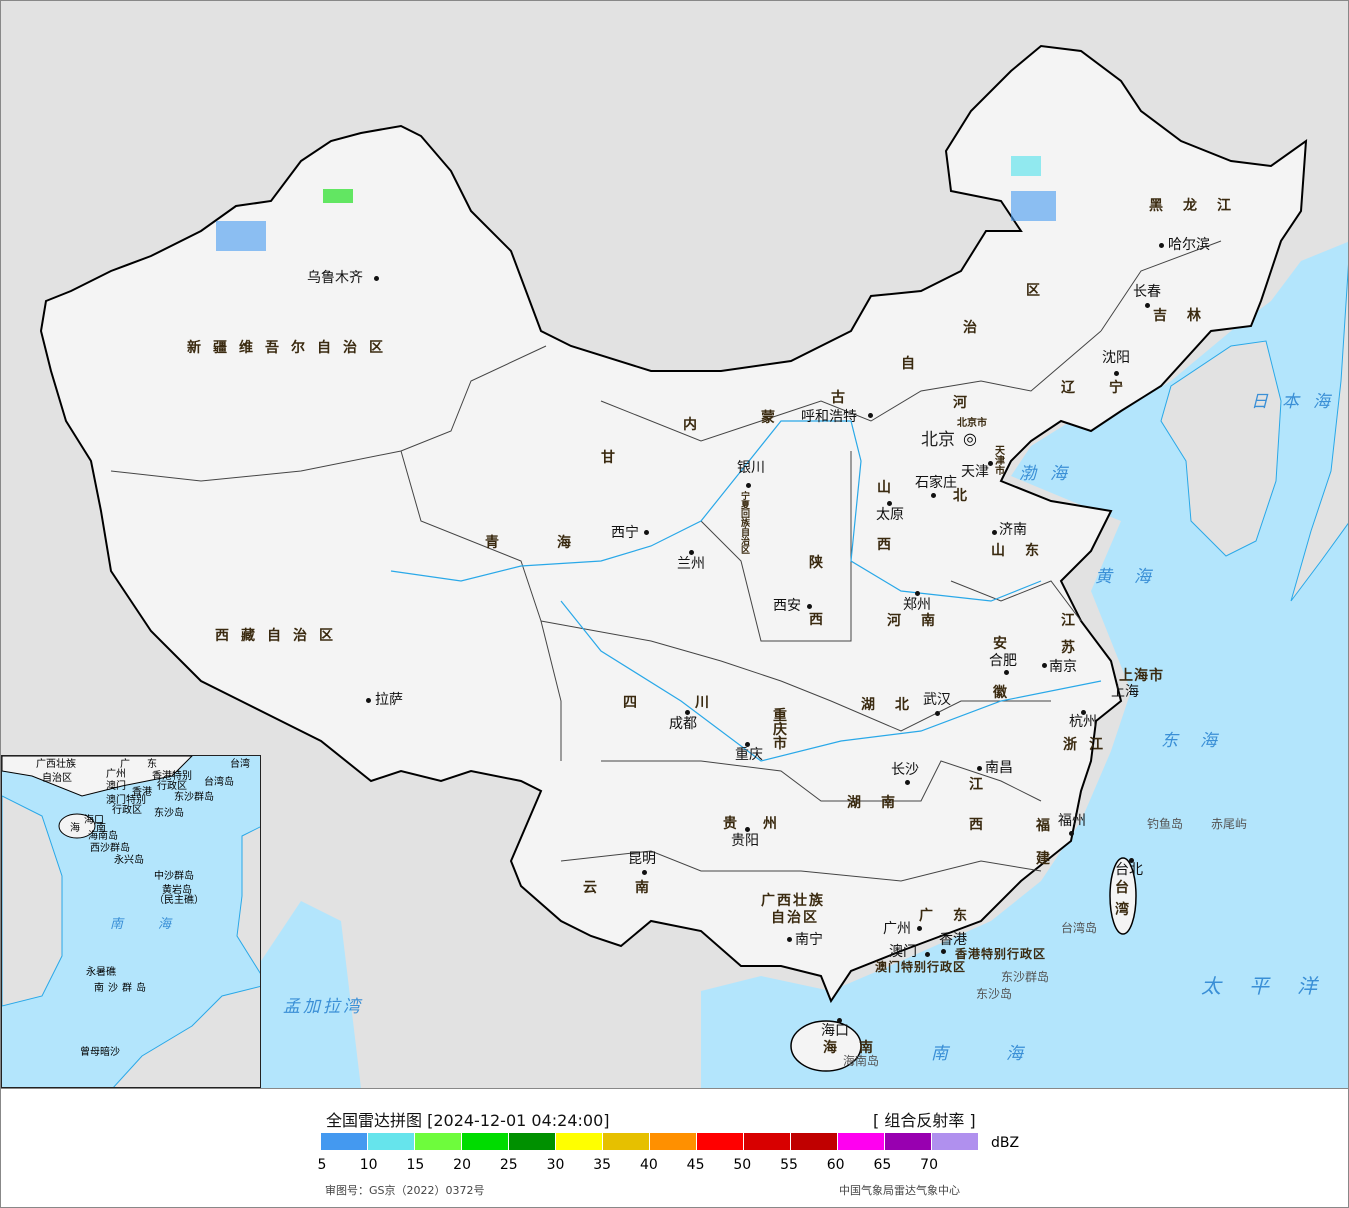 Image resolution: width=1349 pixels, height=1208 pixels. Describe the element at coordinates (301, 994) in the screenshot. I see `bay-of-bengal` at that location.